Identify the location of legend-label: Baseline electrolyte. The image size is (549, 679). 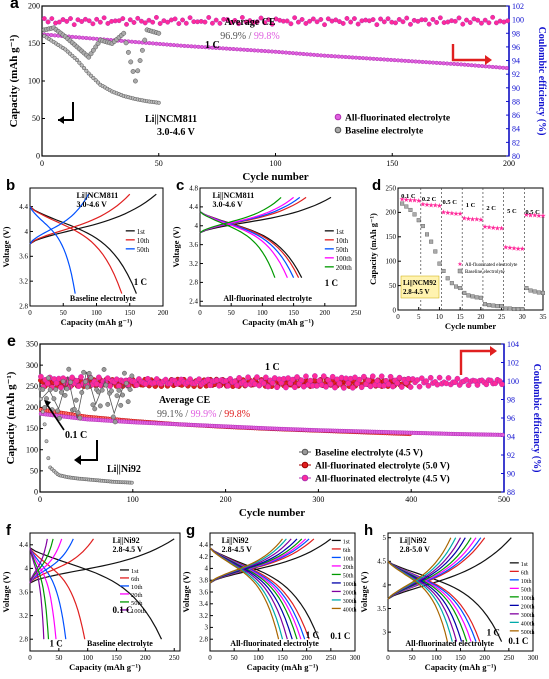
(485, 272).